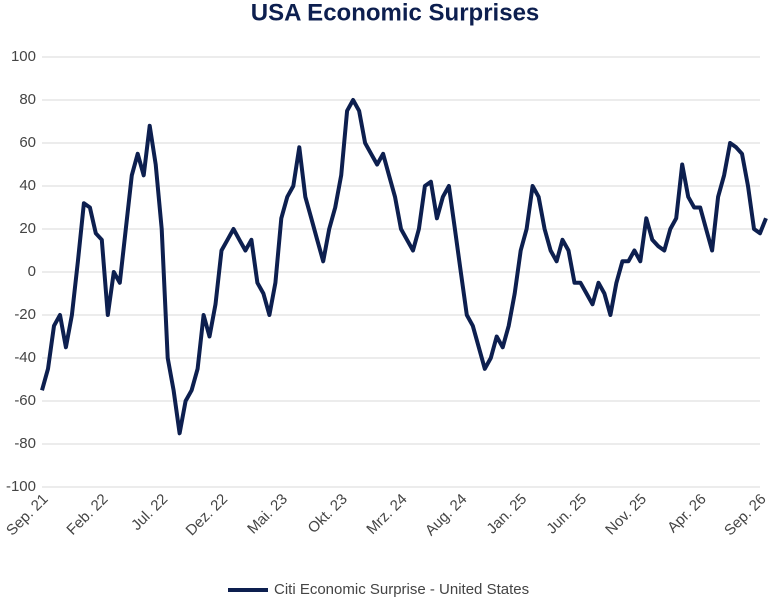  What do you see at coordinates (27, 142) in the screenshot?
I see `y-tick-label: 60` at bounding box center [27, 142].